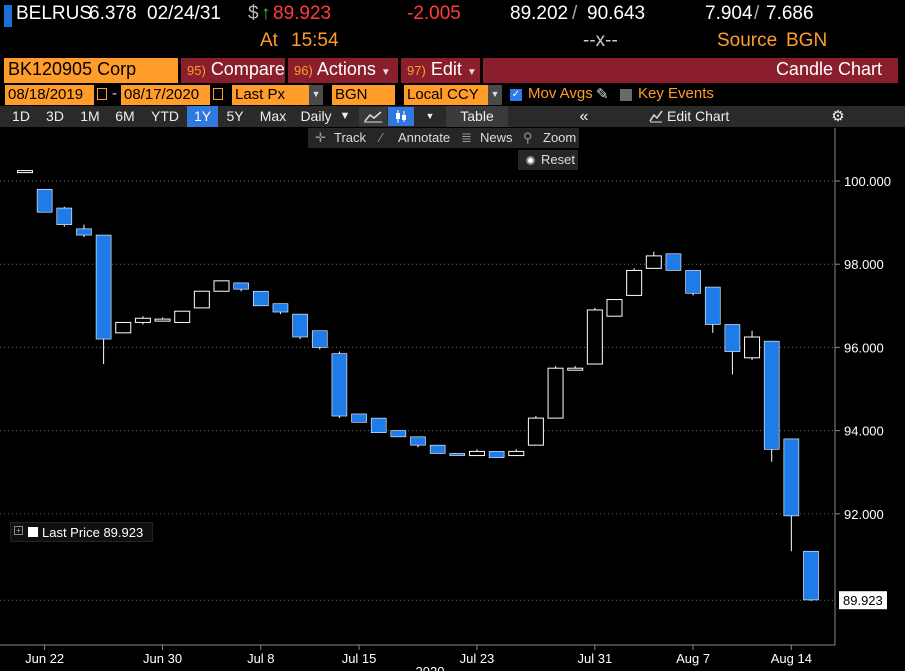 Image resolution: width=905 pixels, height=671 pixels. Describe the element at coordinates (303, 70) in the screenshot. I see `actions-shortcut: 96)` at that location.